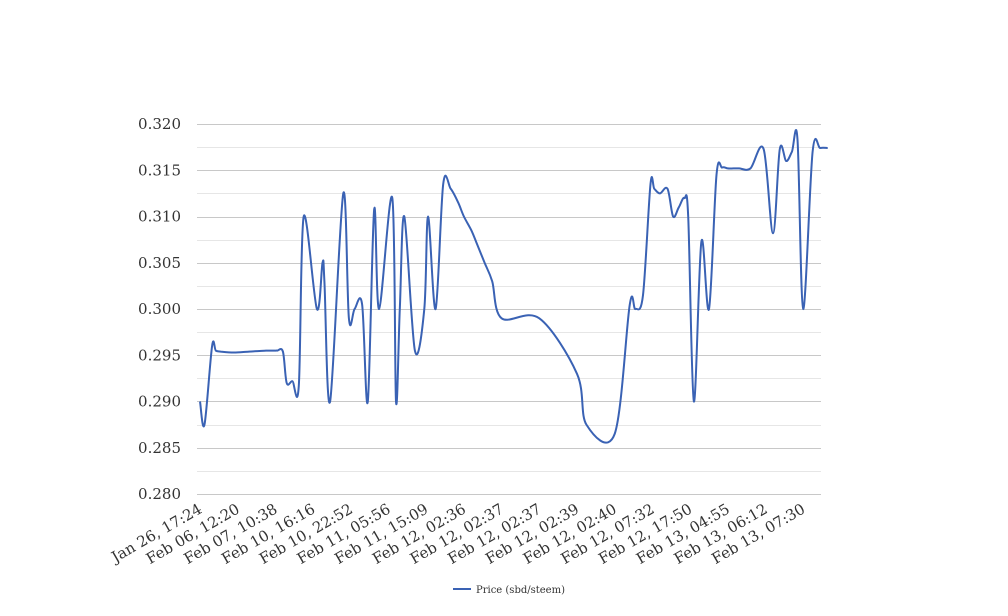 The image size is (1008, 616). Describe the element at coordinates (159, 402) in the screenshot. I see `y-tick-label: 0.290` at that location.